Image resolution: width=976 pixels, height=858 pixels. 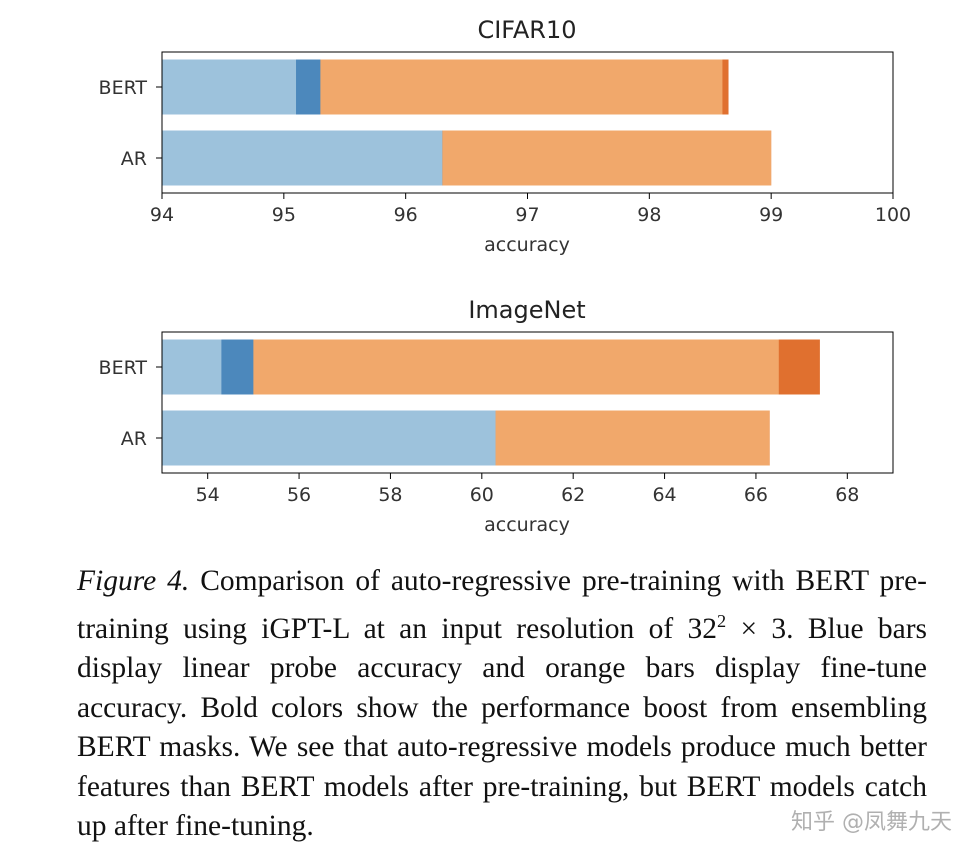 I want to click on bar-bert-fine-tune, so click(x=470, y=367).